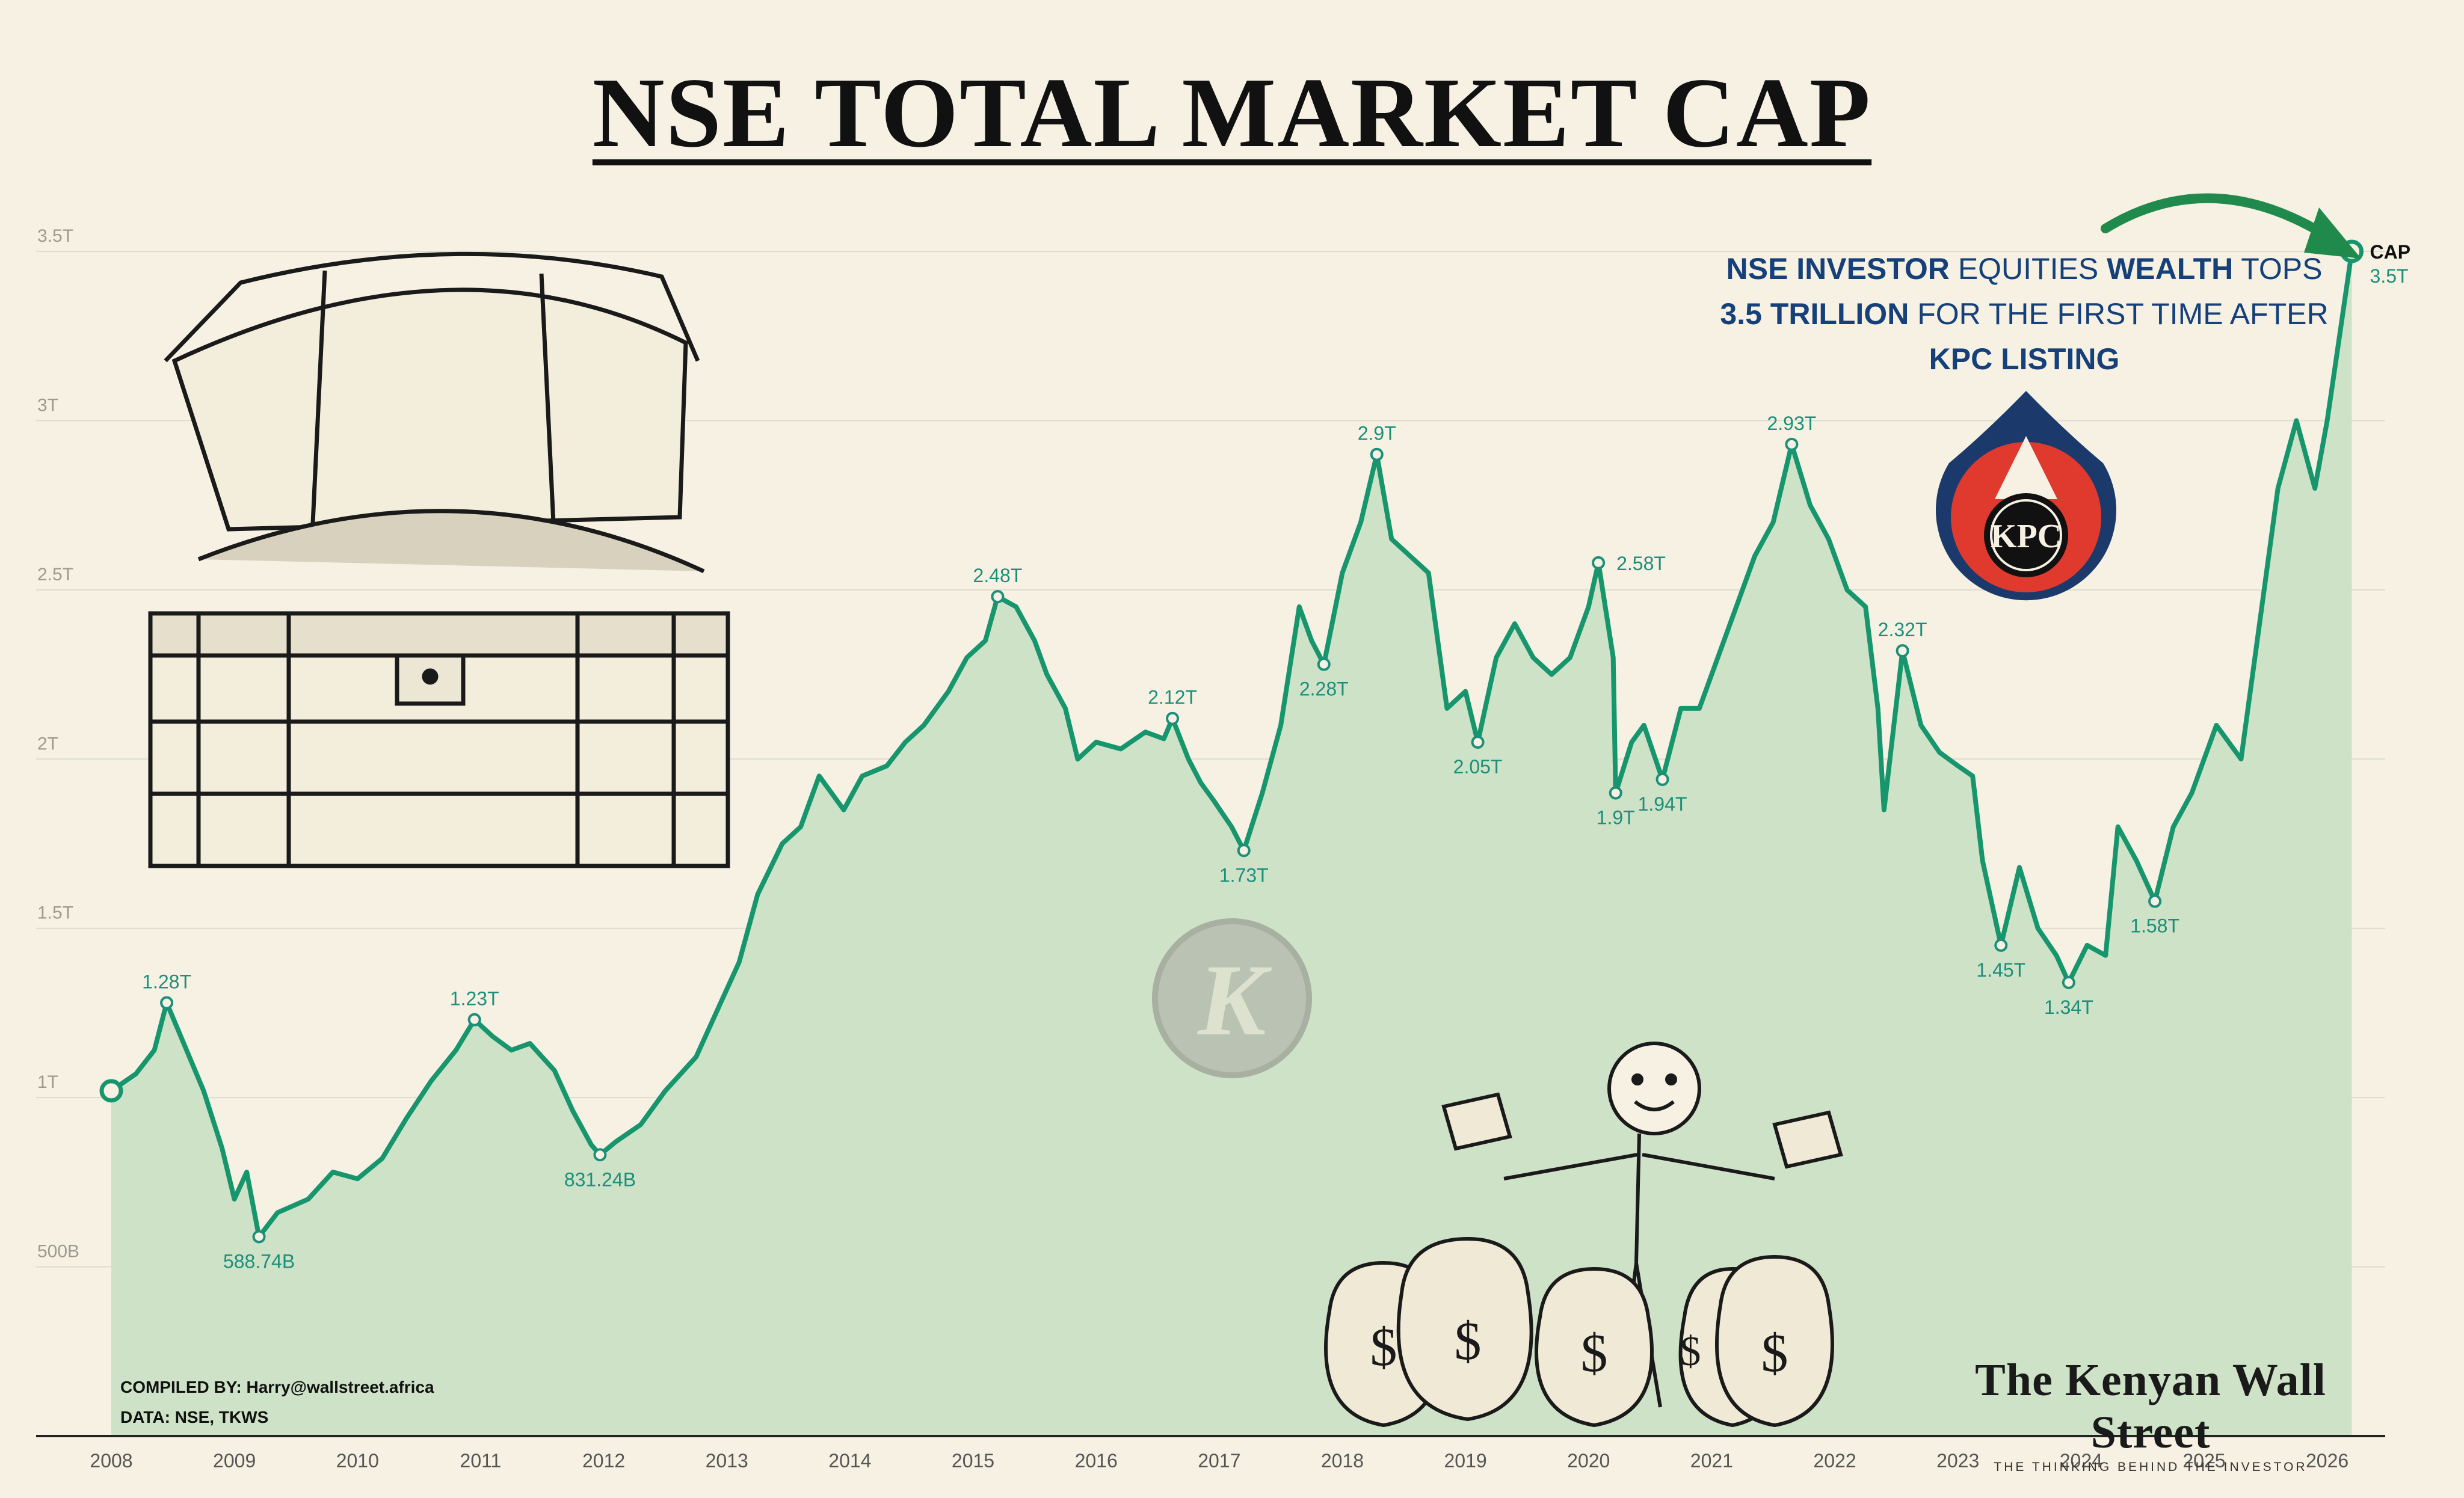 The height and width of the screenshot is (1498, 2464). I want to click on y-tick-label: 1T, so click(47, 1082).